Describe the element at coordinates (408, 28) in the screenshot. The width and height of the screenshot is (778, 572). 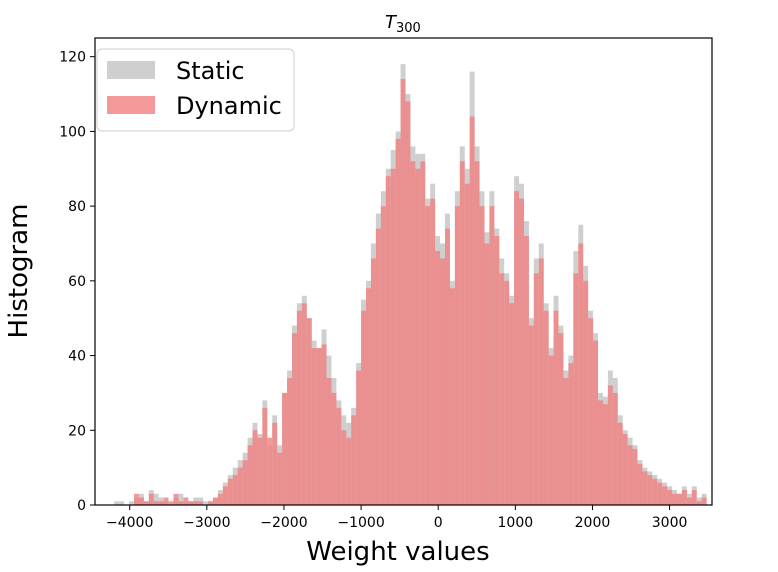
I see `chart-title-subscript: 300` at that location.